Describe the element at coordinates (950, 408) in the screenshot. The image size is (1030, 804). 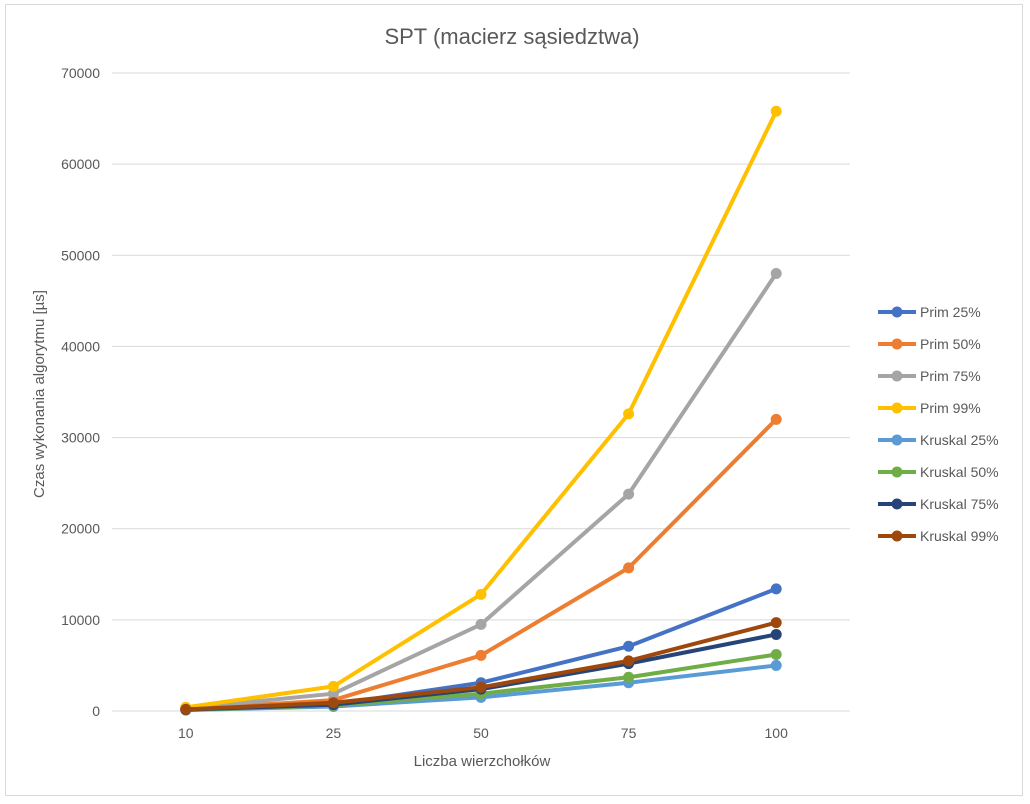
I see `legend-label: Prim 99%` at that location.